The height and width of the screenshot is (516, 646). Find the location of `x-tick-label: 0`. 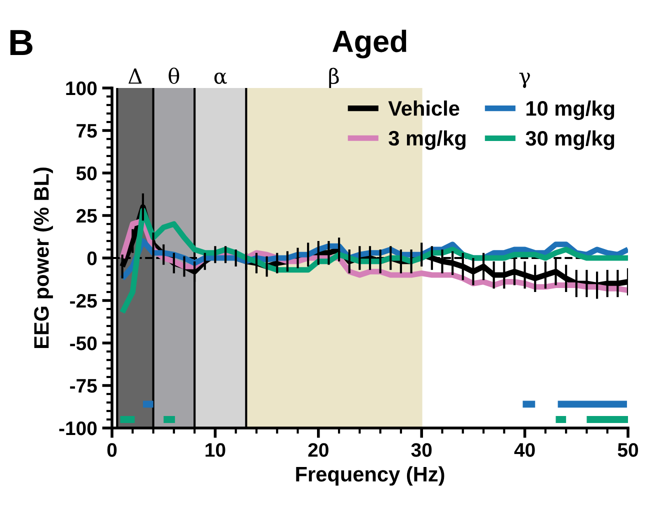

x-tick-label: 0 is located at coordinates (112, 450).